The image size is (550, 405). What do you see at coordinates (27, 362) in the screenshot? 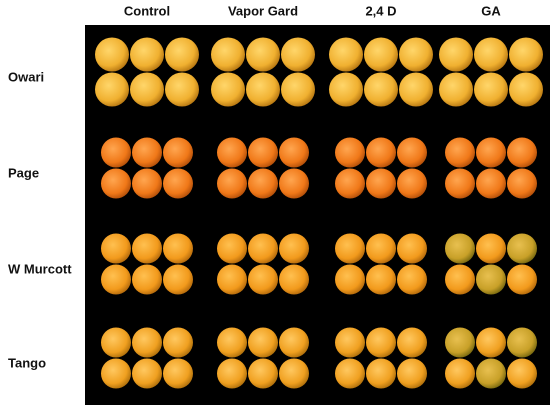
I see `row-label: Tango` at bounding box center [27, 362].